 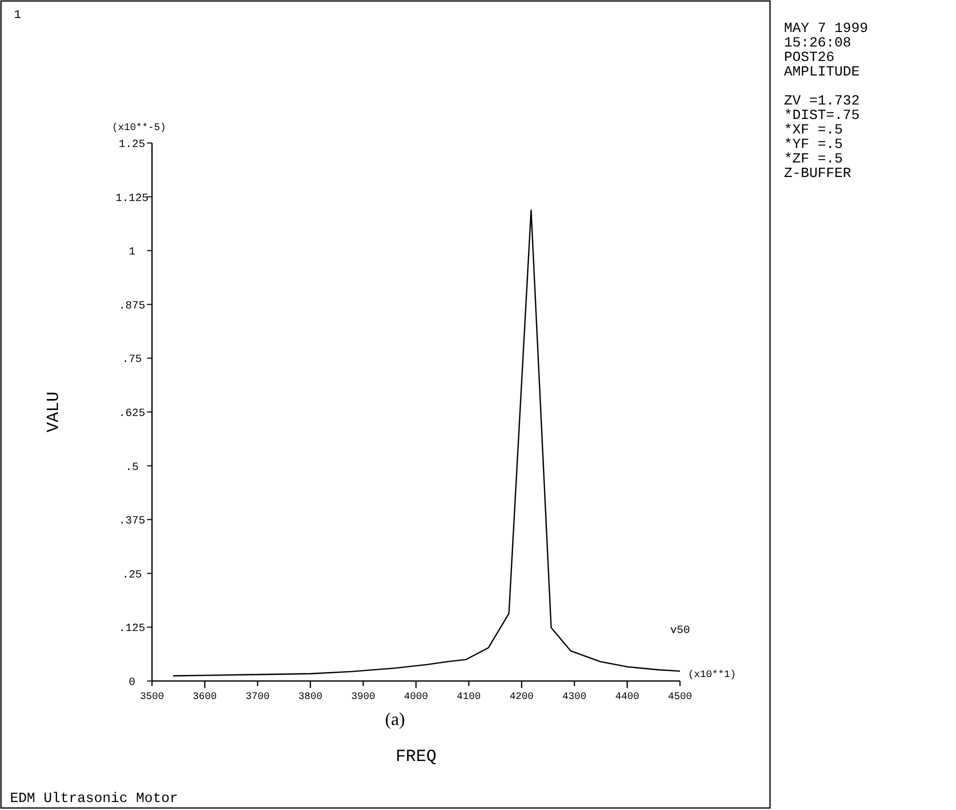 What do you see at coordinates (132, 468) in the screenshot?
I see `y-tick-label: .5` at bounding box center [132, 468].